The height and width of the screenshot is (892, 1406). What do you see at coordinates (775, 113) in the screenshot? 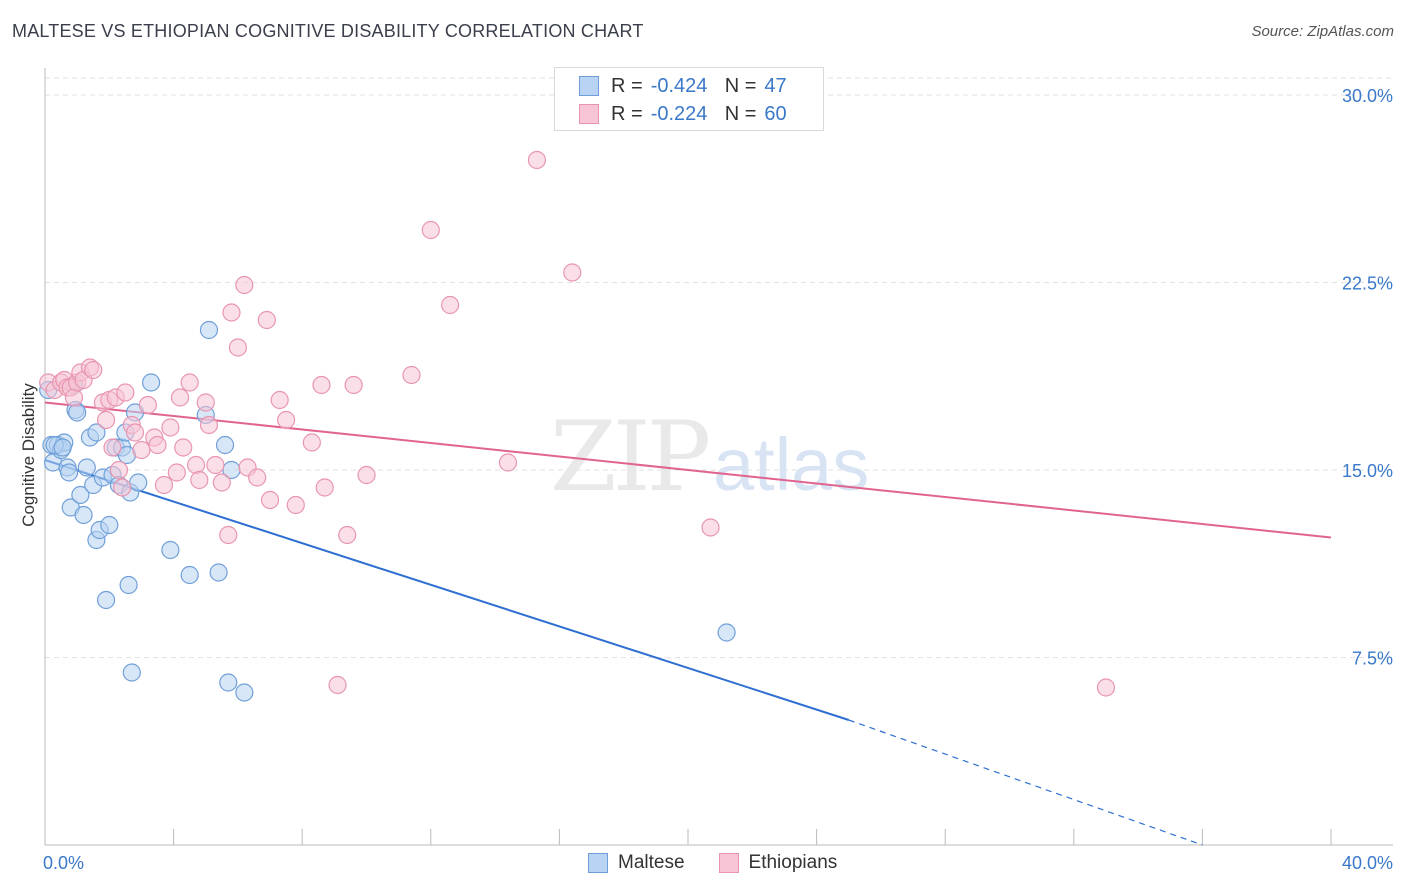
I see `ethiopians-n-value: 60` at bounding box center [775, 113].